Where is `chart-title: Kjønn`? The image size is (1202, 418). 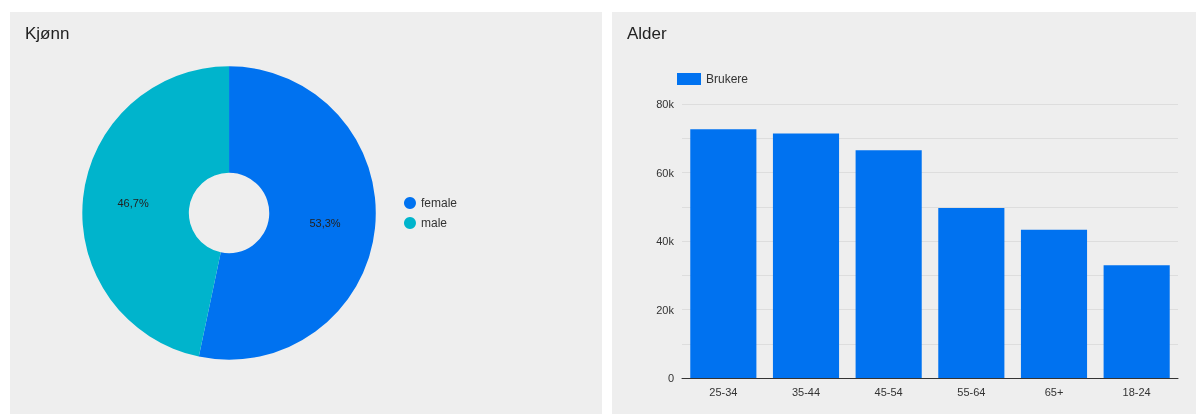 chart-title: Kjønn is located at coordinates (47, 33).